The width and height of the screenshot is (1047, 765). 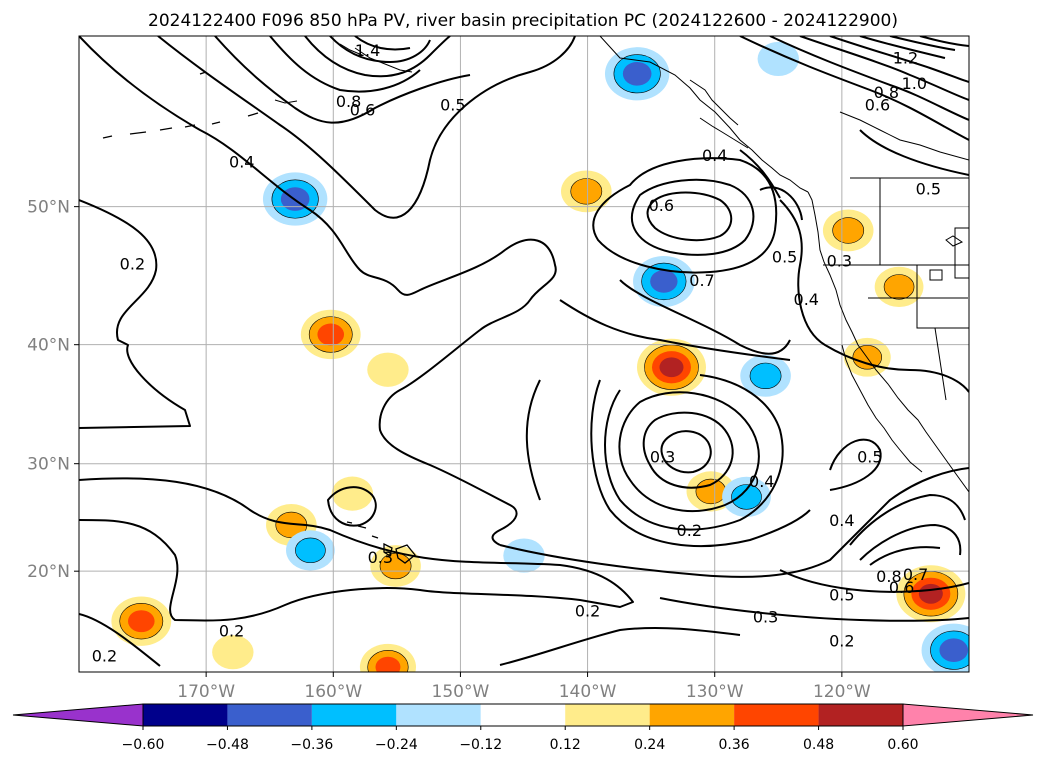 I want to click on colorbar-tick-label: −0.24, so click(x=396, y=745).